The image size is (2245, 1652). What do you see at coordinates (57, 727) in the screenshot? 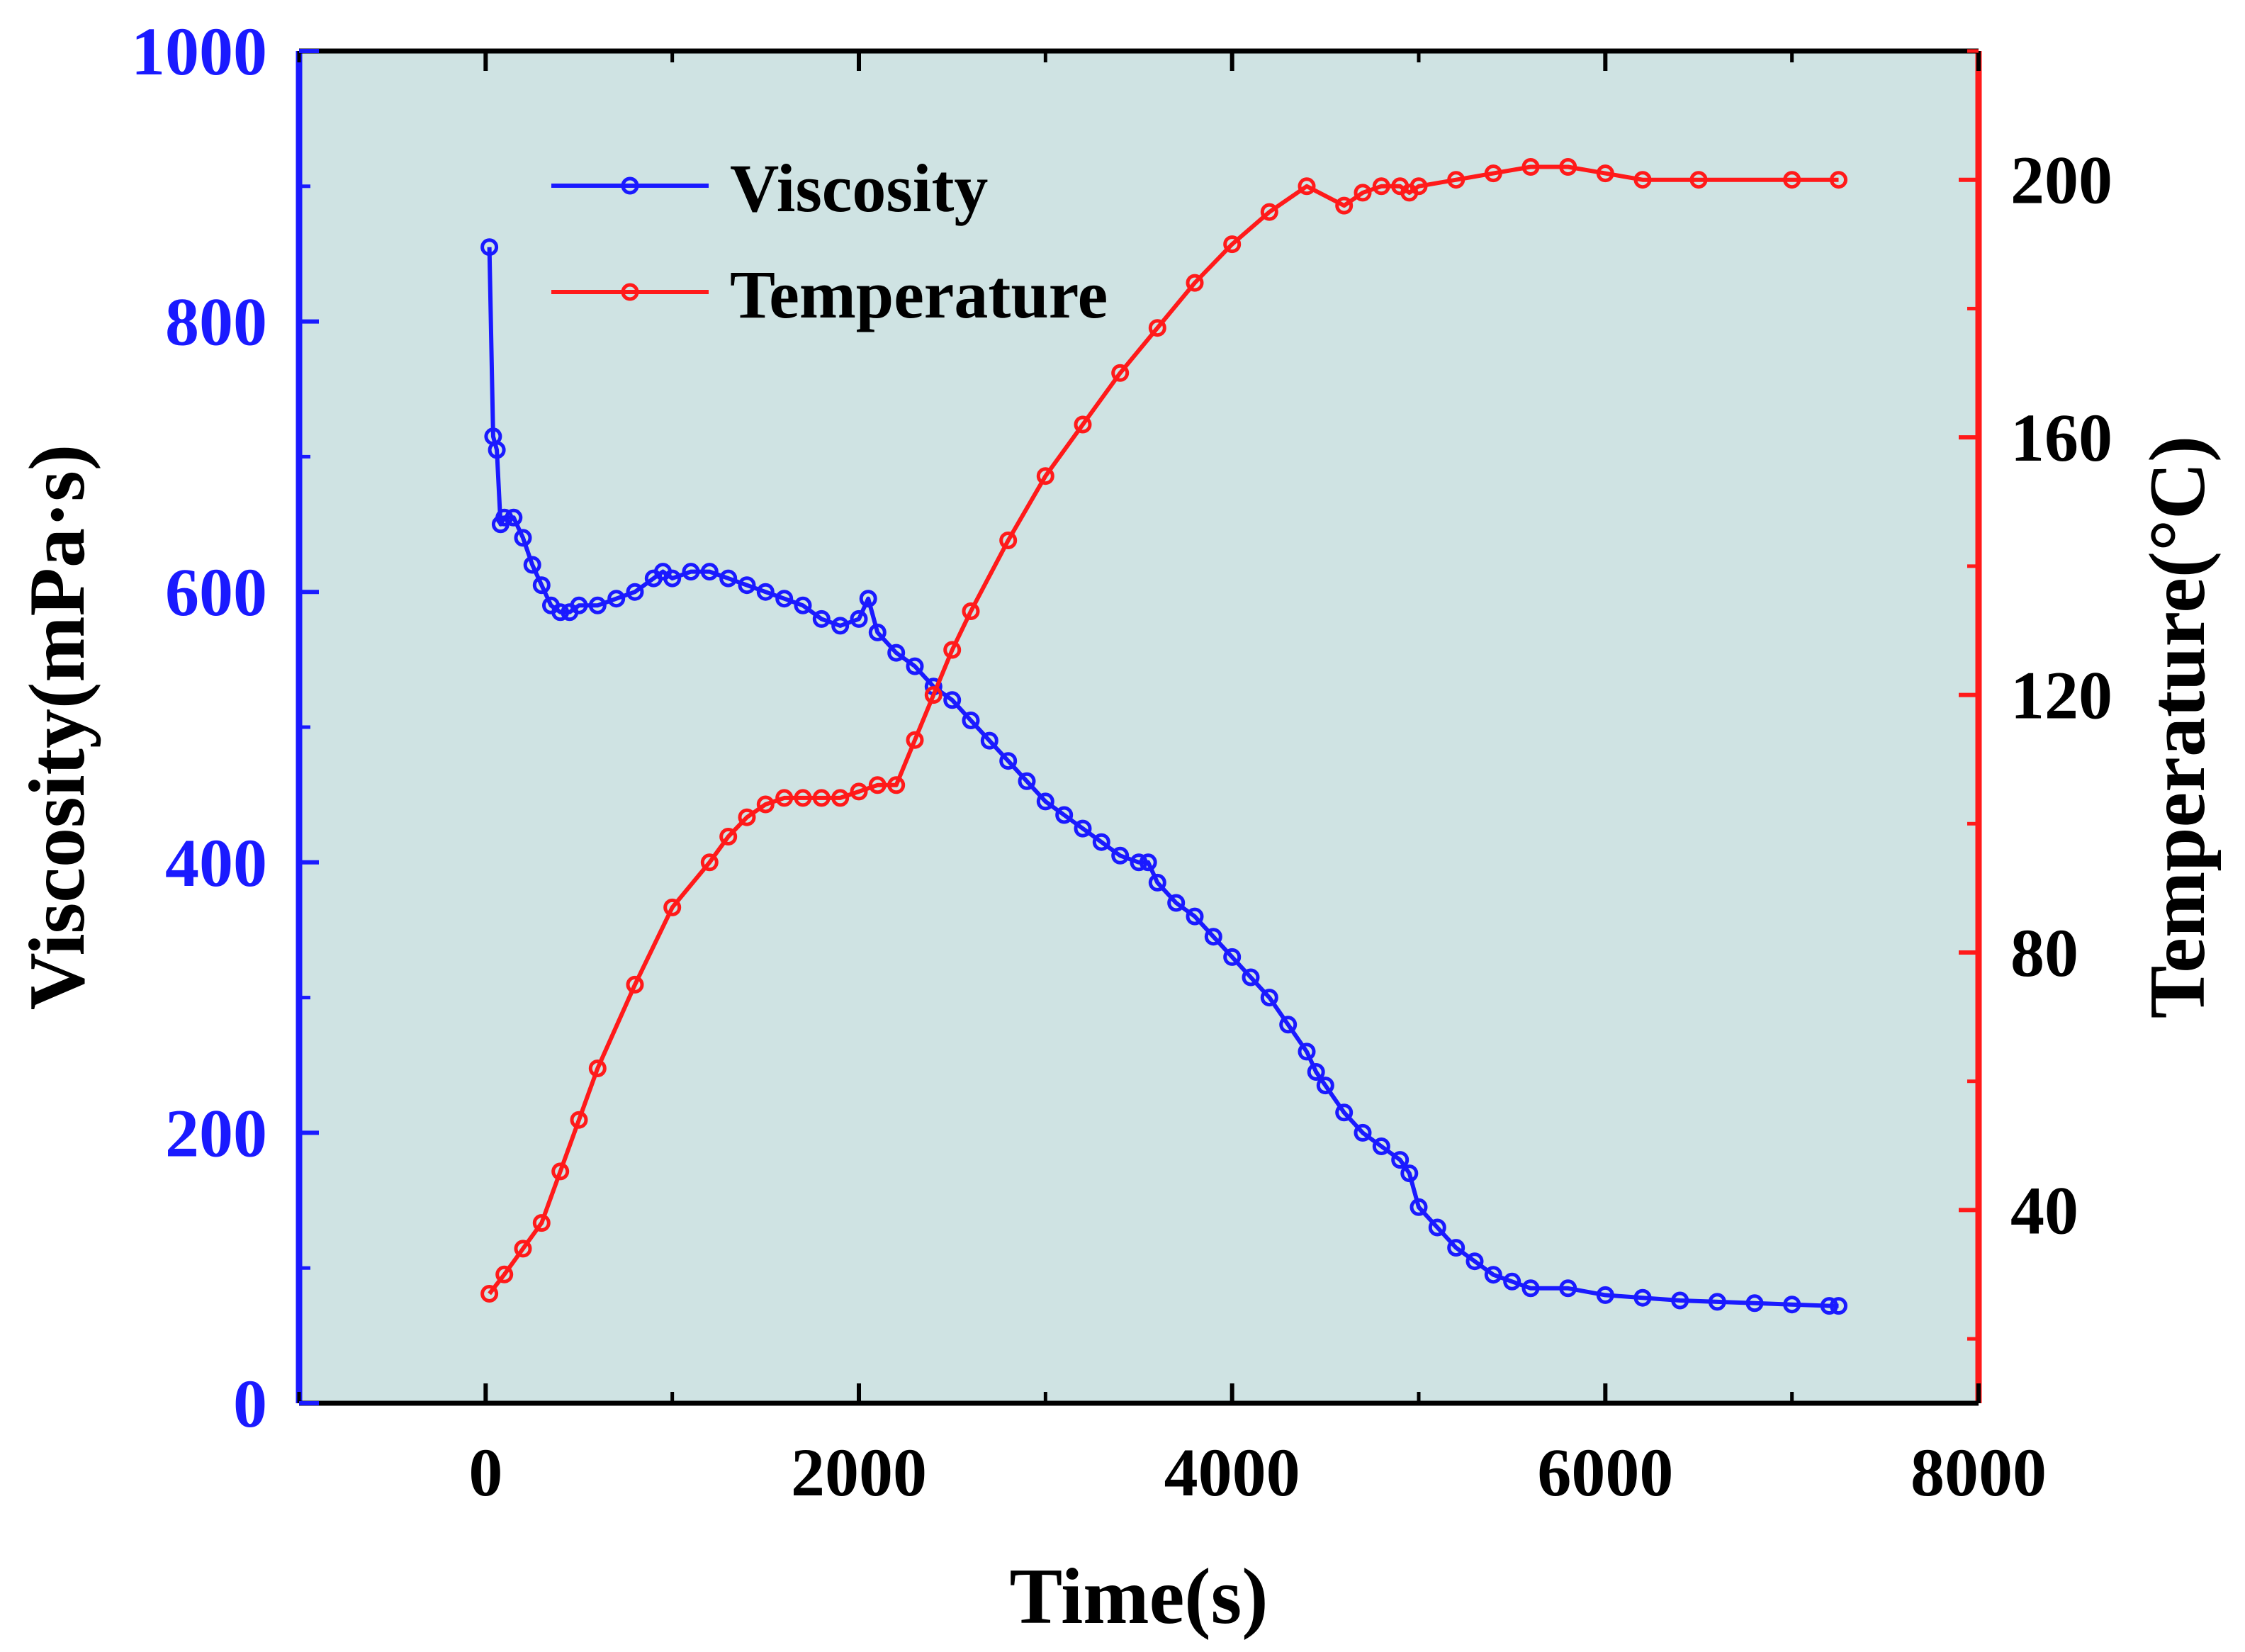
I see `y-left-axis-title: Viscosity(mPa·s)` at bounding box center [57, 727].